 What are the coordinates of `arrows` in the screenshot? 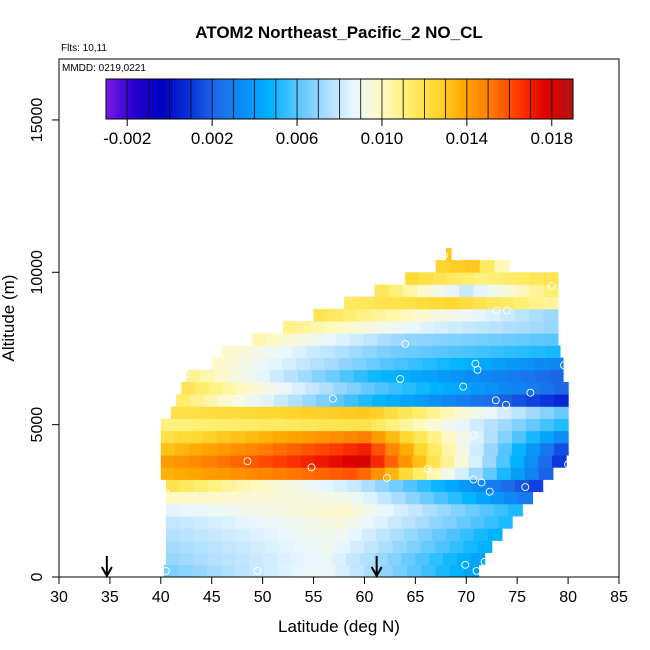 It's located at (241, 567).